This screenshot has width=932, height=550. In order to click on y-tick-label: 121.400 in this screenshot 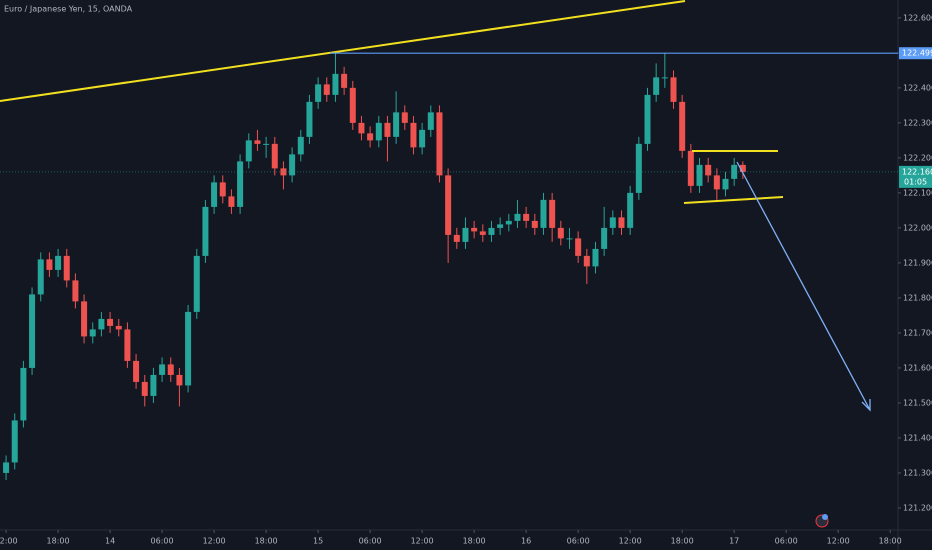, I will do `click(917, 437)`.